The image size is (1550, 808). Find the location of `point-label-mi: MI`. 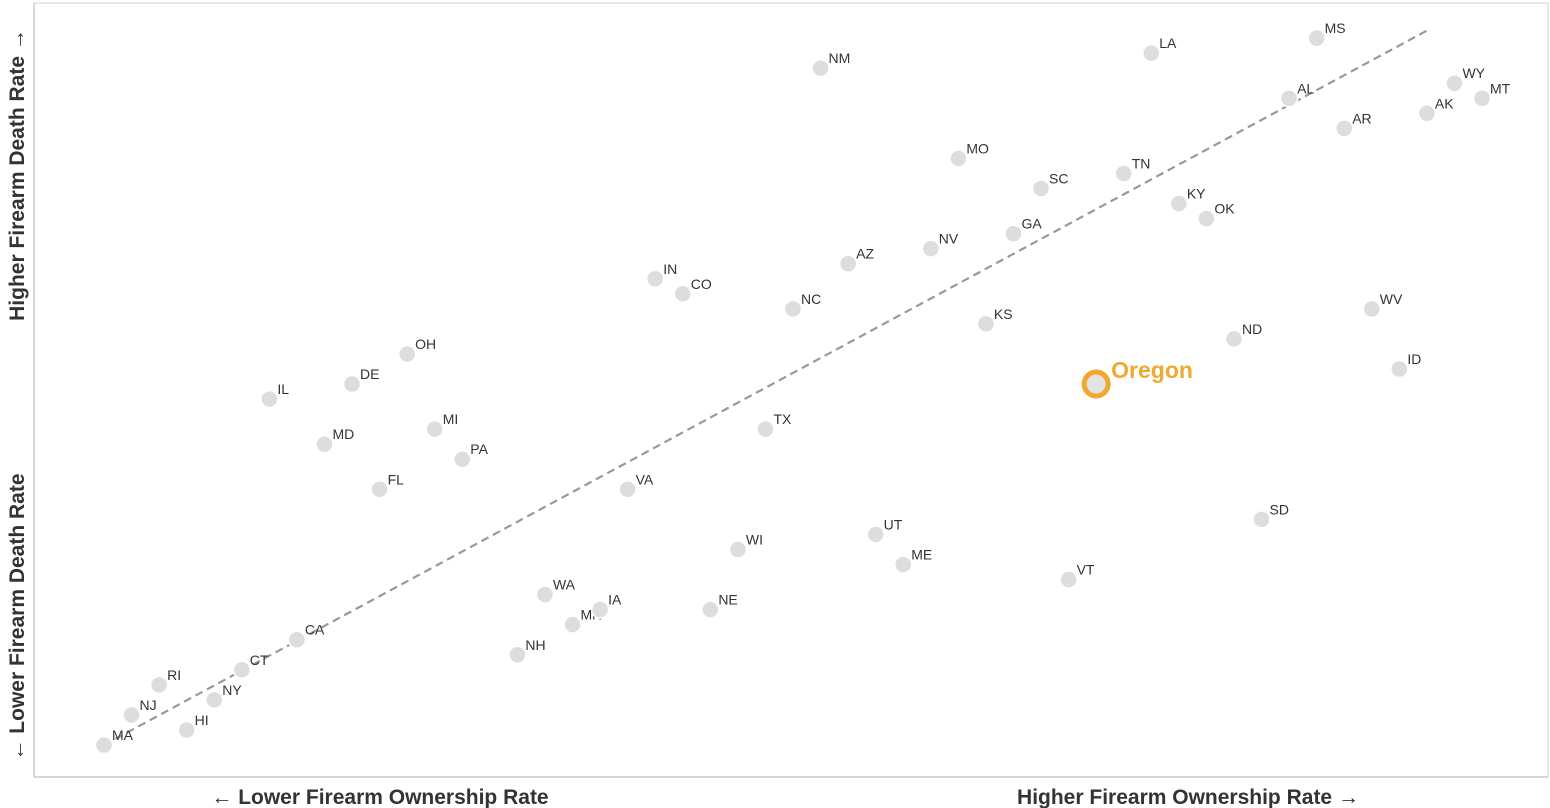

point-label-mi: MI is located at coordinates (451, 419).